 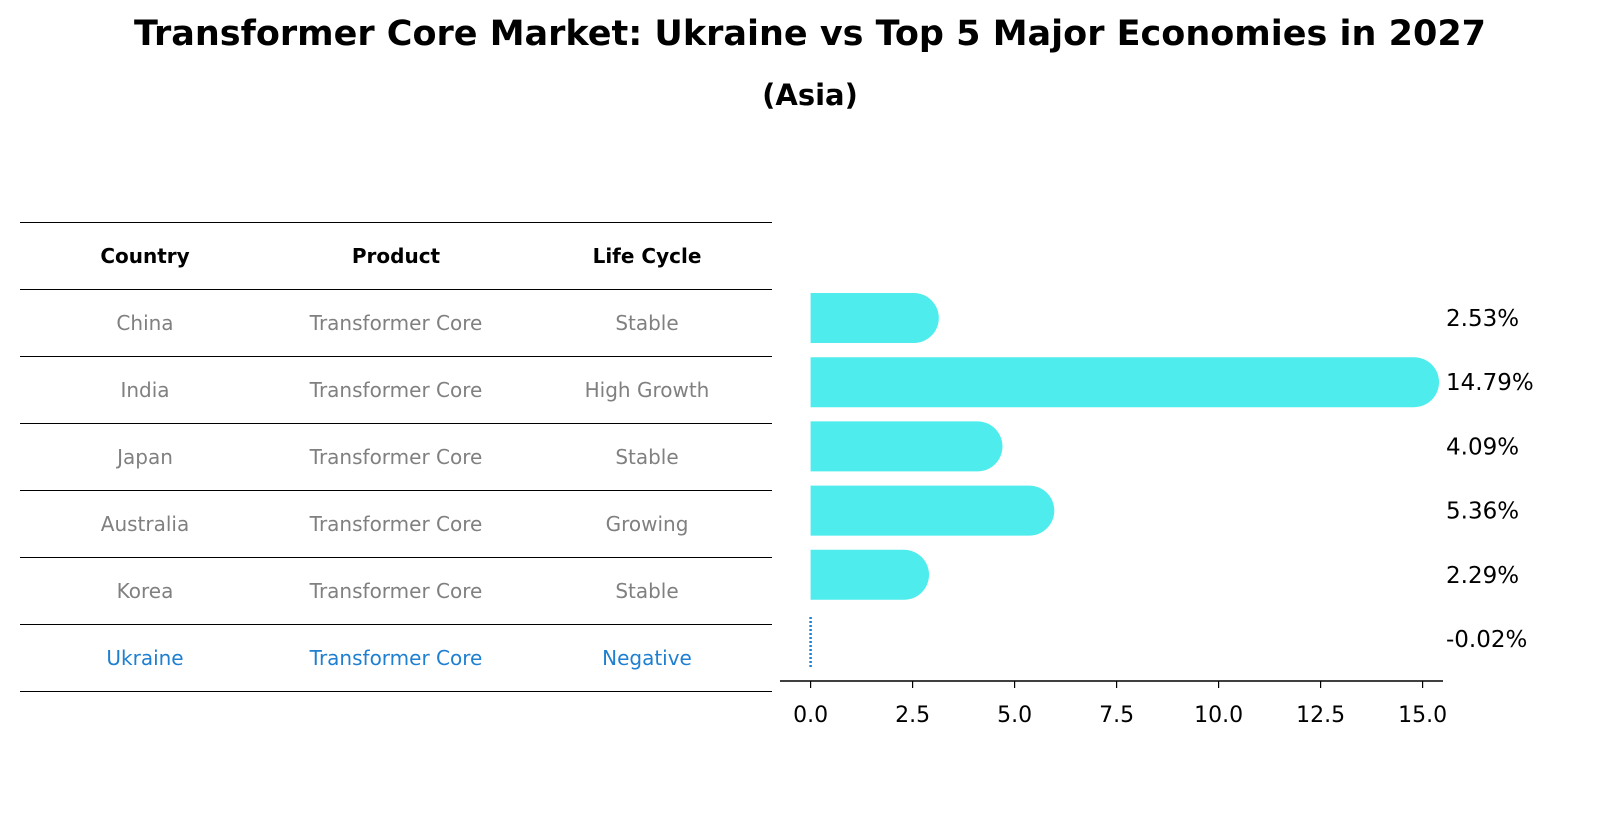 I want to click on table-row: India Transformer Core High Growth, so click(x=396, y=390).